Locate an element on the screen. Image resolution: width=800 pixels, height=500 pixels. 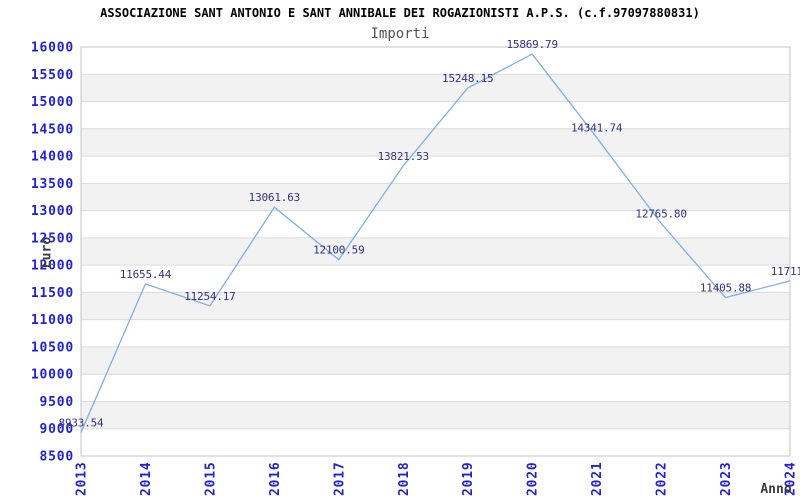
x-tick-label: 2018 is located at coordinates (404, 478).